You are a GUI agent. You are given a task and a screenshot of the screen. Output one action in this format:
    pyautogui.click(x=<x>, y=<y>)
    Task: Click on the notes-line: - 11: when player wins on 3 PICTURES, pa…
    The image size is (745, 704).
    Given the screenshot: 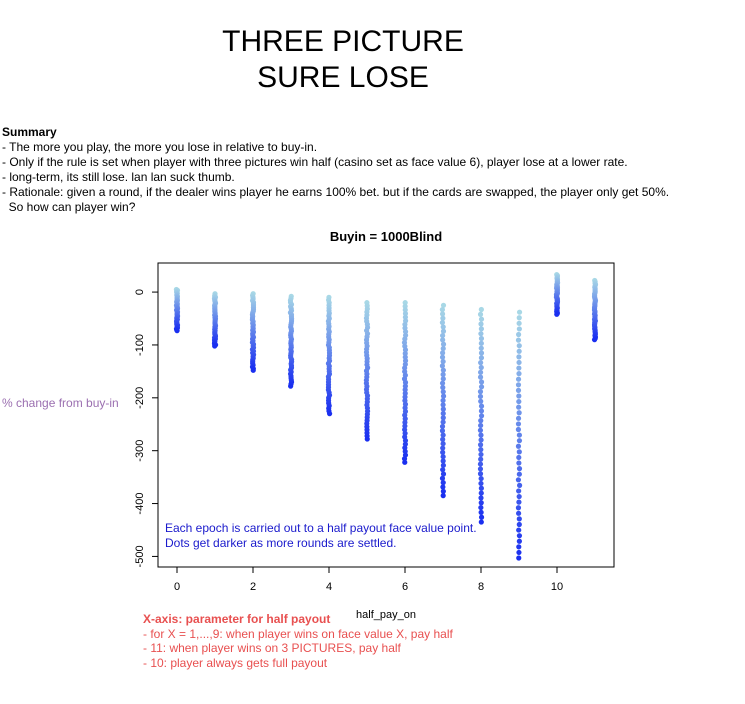 What is the action you would take?
    pyautogui.click(x=272, y=648)
    